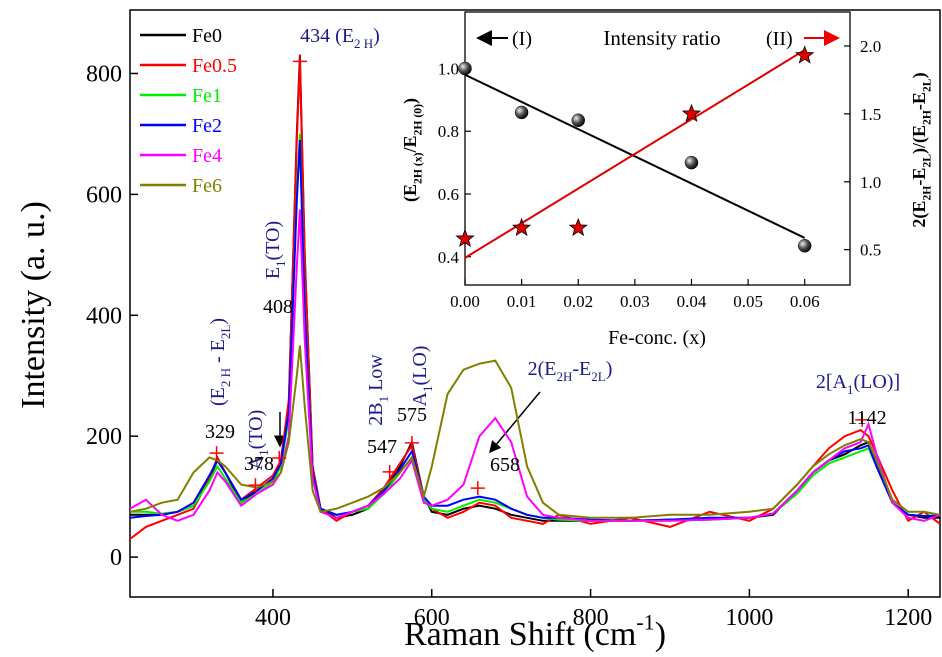  I want to click on fit-line, so click(635, 156).